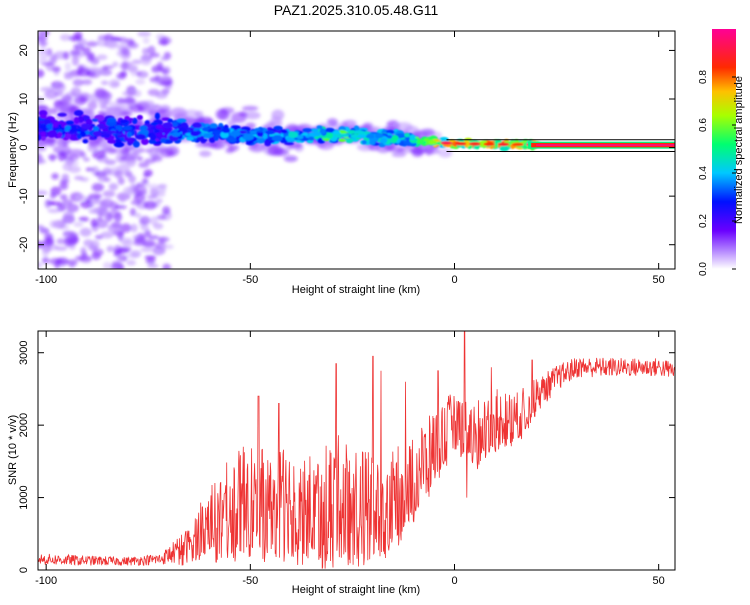 The height and width of the screenshot is (605, 750). Describe the element at coordinates (46, 581) in the screenshot. I see `snr-x-tick-label: -100` at that location.